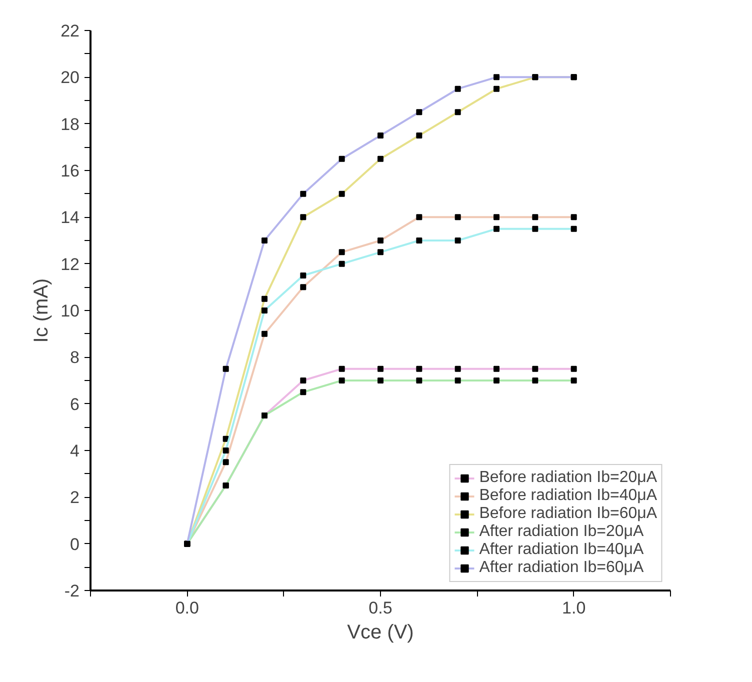 The image size is (752, 682). Describe the element at coordinates (70, 264) in the screenshot. I see `y-tick-label: 12` at that location.